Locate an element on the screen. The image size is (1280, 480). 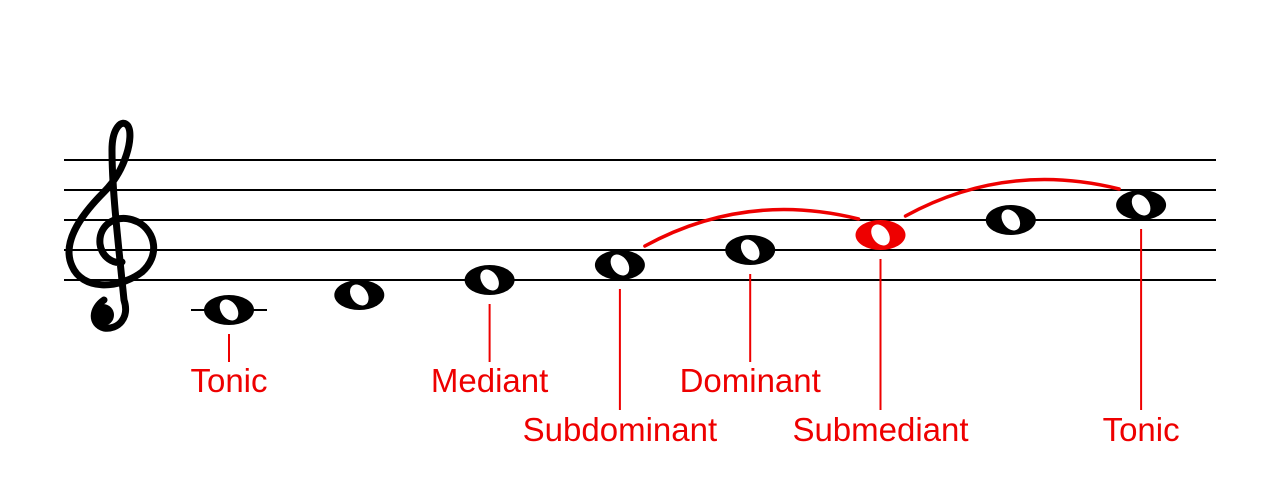
degree-label-dominant: Dominant is located at coordinates (750, 380).